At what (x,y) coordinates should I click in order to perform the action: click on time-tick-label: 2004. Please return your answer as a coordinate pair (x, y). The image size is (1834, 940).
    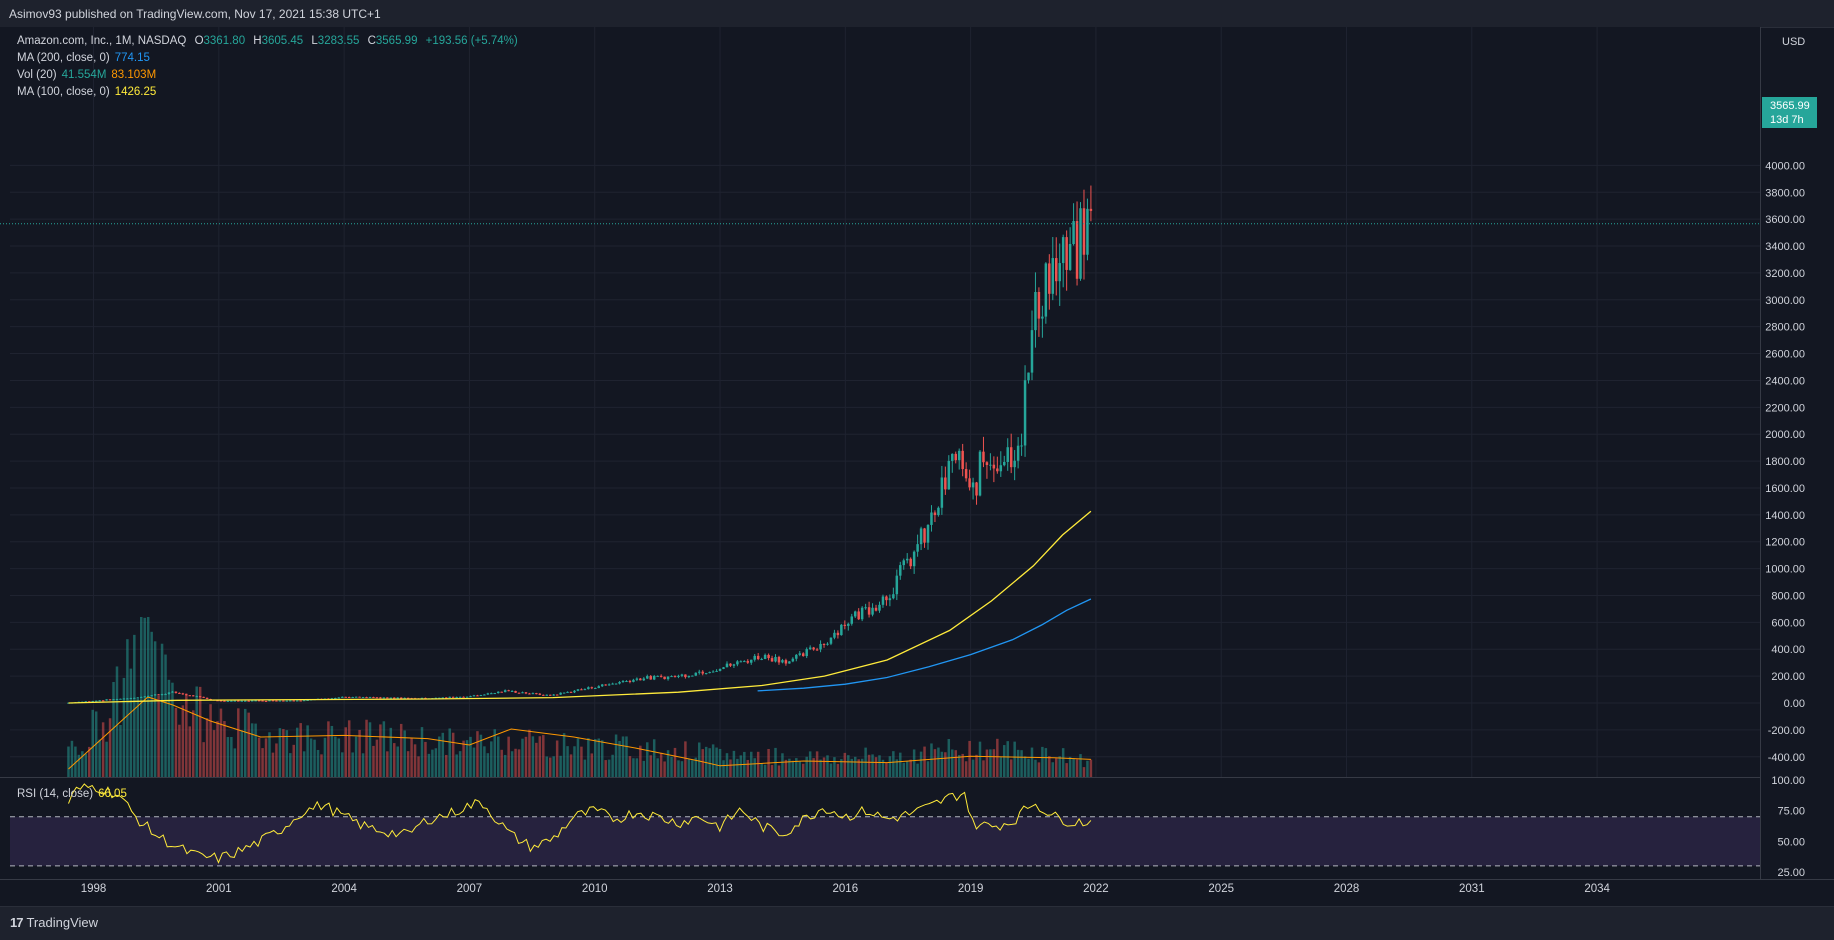
    Looking at the image, I should click on (344, 889).